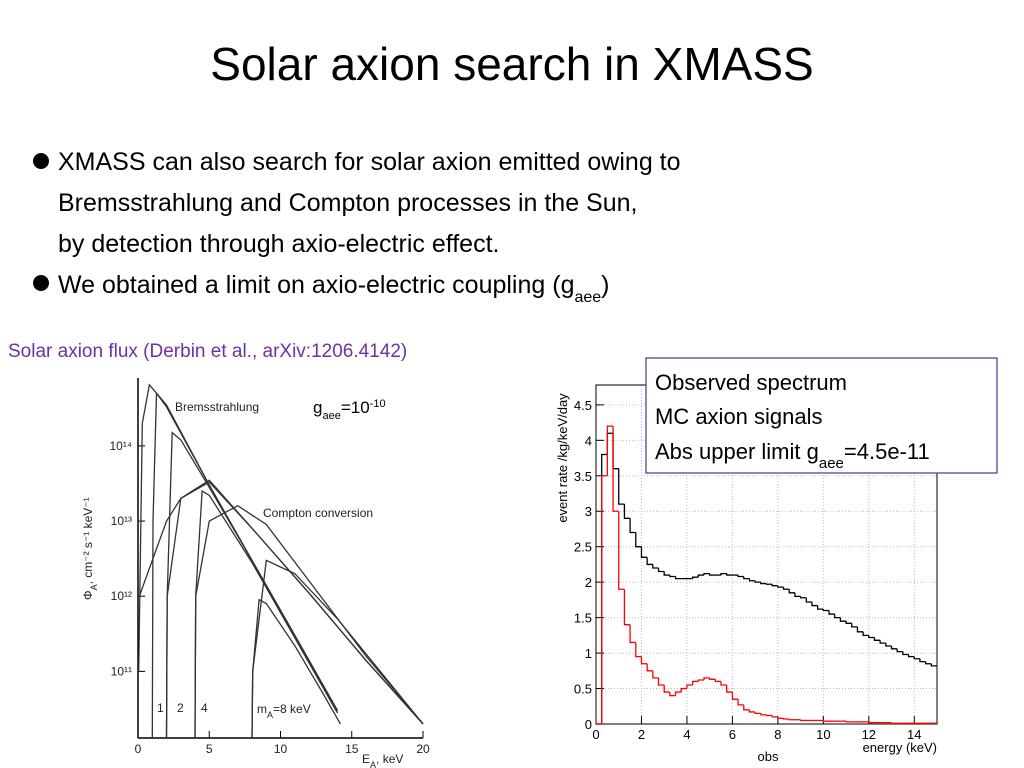 Image resolution: width=1024 pixels, height=768 pixels. Describe the element at coordinates (366, 759) in the screenshot. I see `label-main: E` at that location.